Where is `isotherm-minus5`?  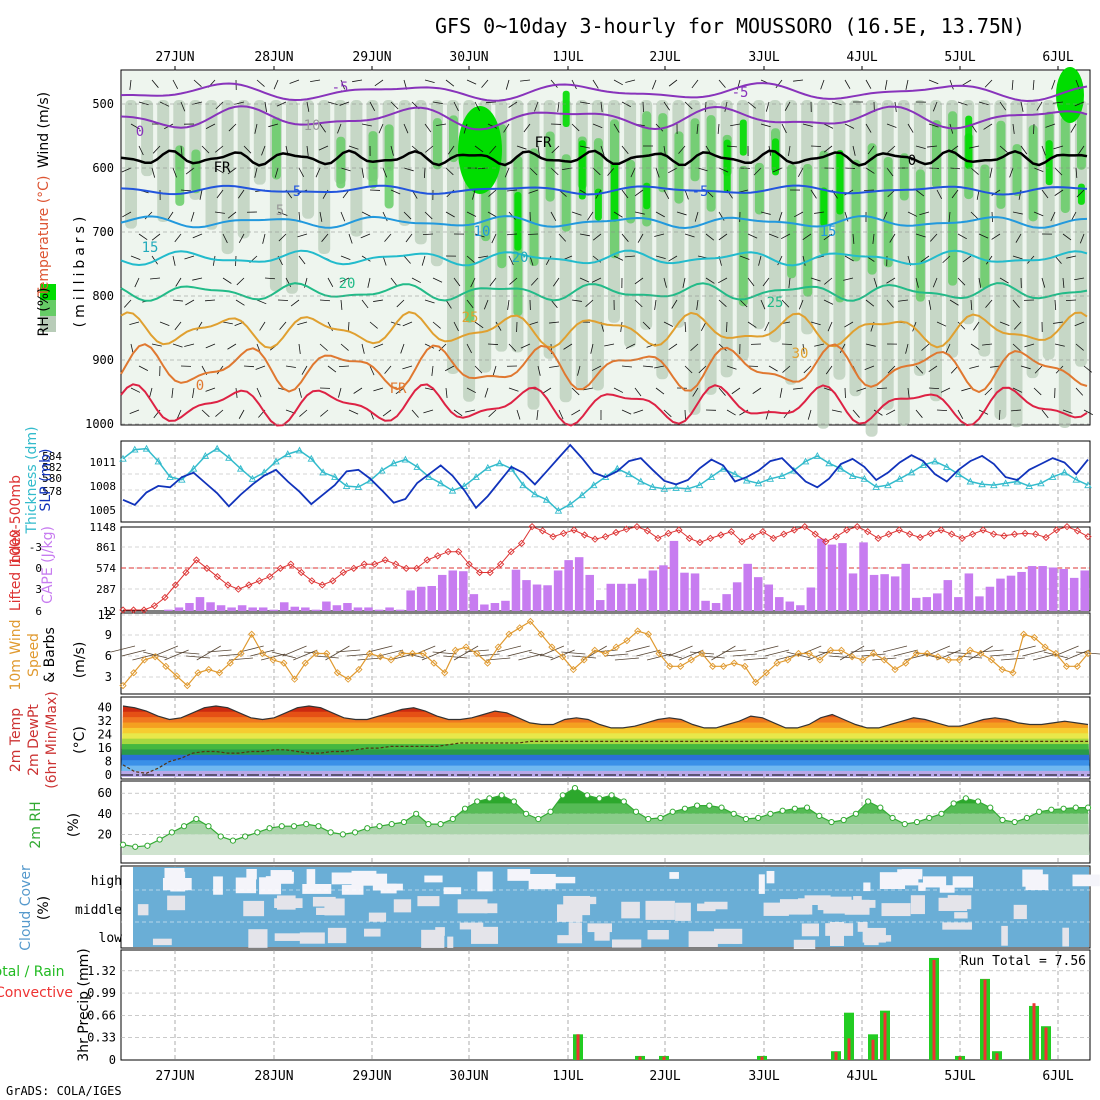
isotherm-minus5 is located at coordinates (604, 118).